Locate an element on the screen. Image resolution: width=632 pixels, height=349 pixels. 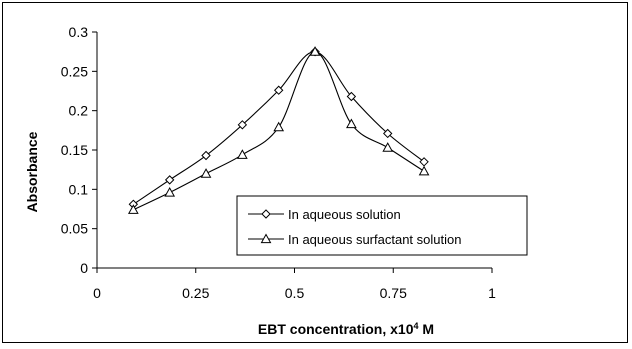
x-tick-label: 1 is located at coordinates (492, 293).